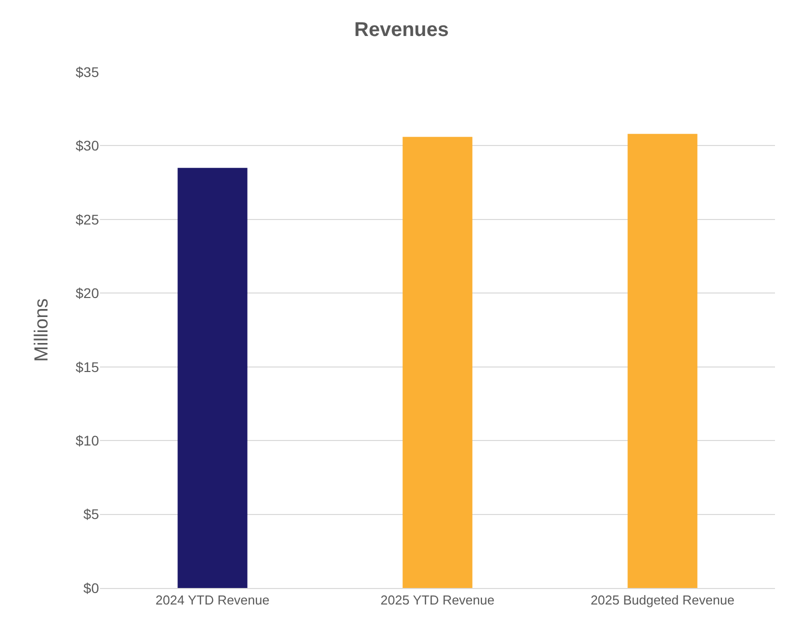 This screenshot has height=628, width=803. What do you see at coordinates (401, 29) in the screenshot?
I see `chart-title: Revenues` at bounding box center [401, 29].